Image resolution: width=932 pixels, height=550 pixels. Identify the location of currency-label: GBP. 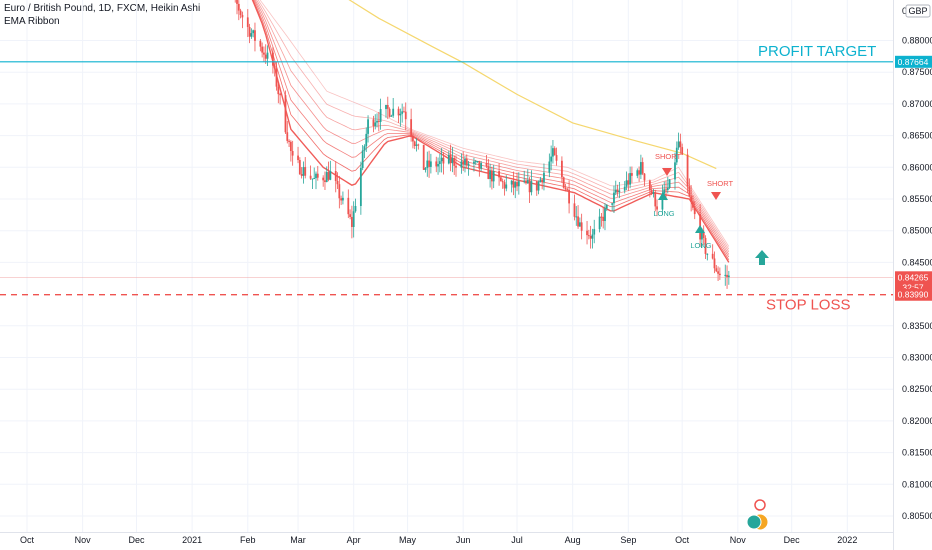
(917, 11).